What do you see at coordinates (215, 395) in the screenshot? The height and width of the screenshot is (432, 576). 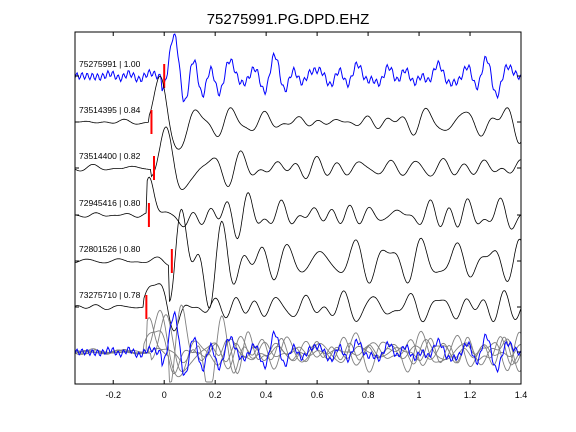 I see `x-tick-label: 0.2` at bounding box center [215, 395].